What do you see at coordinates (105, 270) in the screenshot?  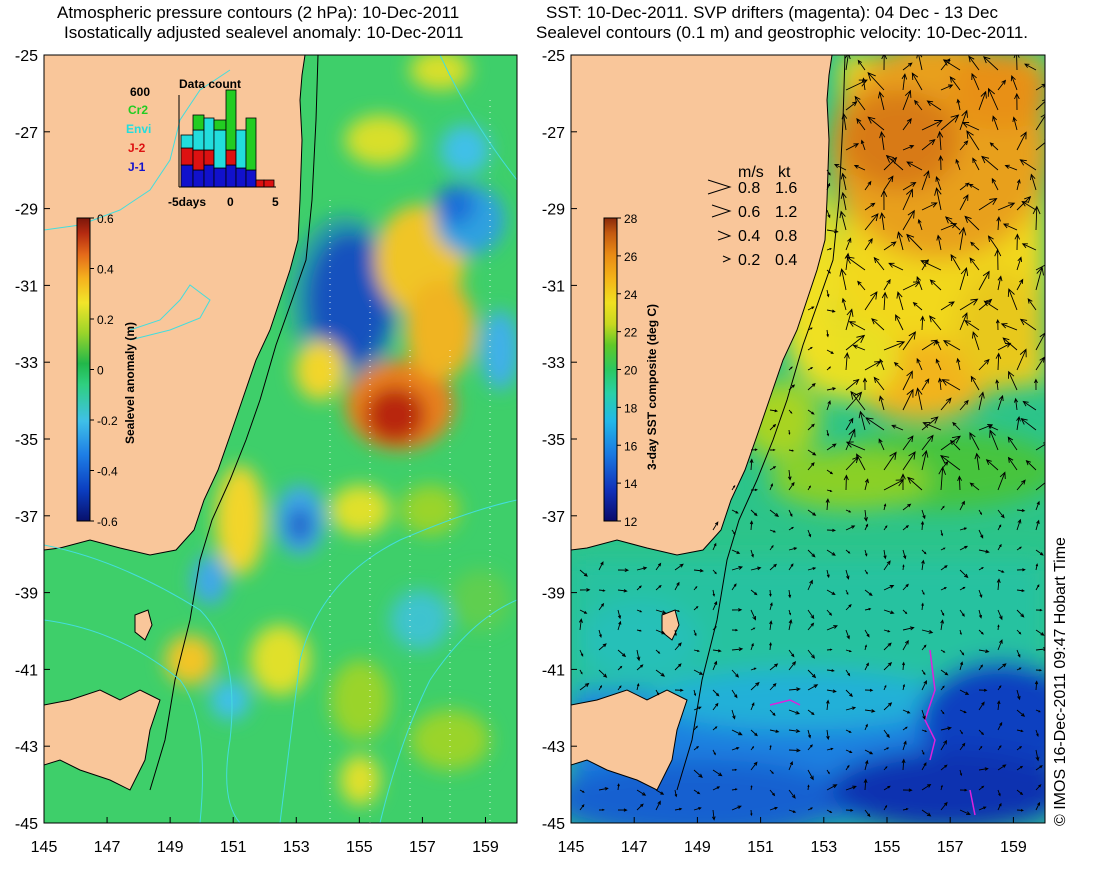 I see `colorbar-tick-label: 0.4` at bounding box center [105, 270].